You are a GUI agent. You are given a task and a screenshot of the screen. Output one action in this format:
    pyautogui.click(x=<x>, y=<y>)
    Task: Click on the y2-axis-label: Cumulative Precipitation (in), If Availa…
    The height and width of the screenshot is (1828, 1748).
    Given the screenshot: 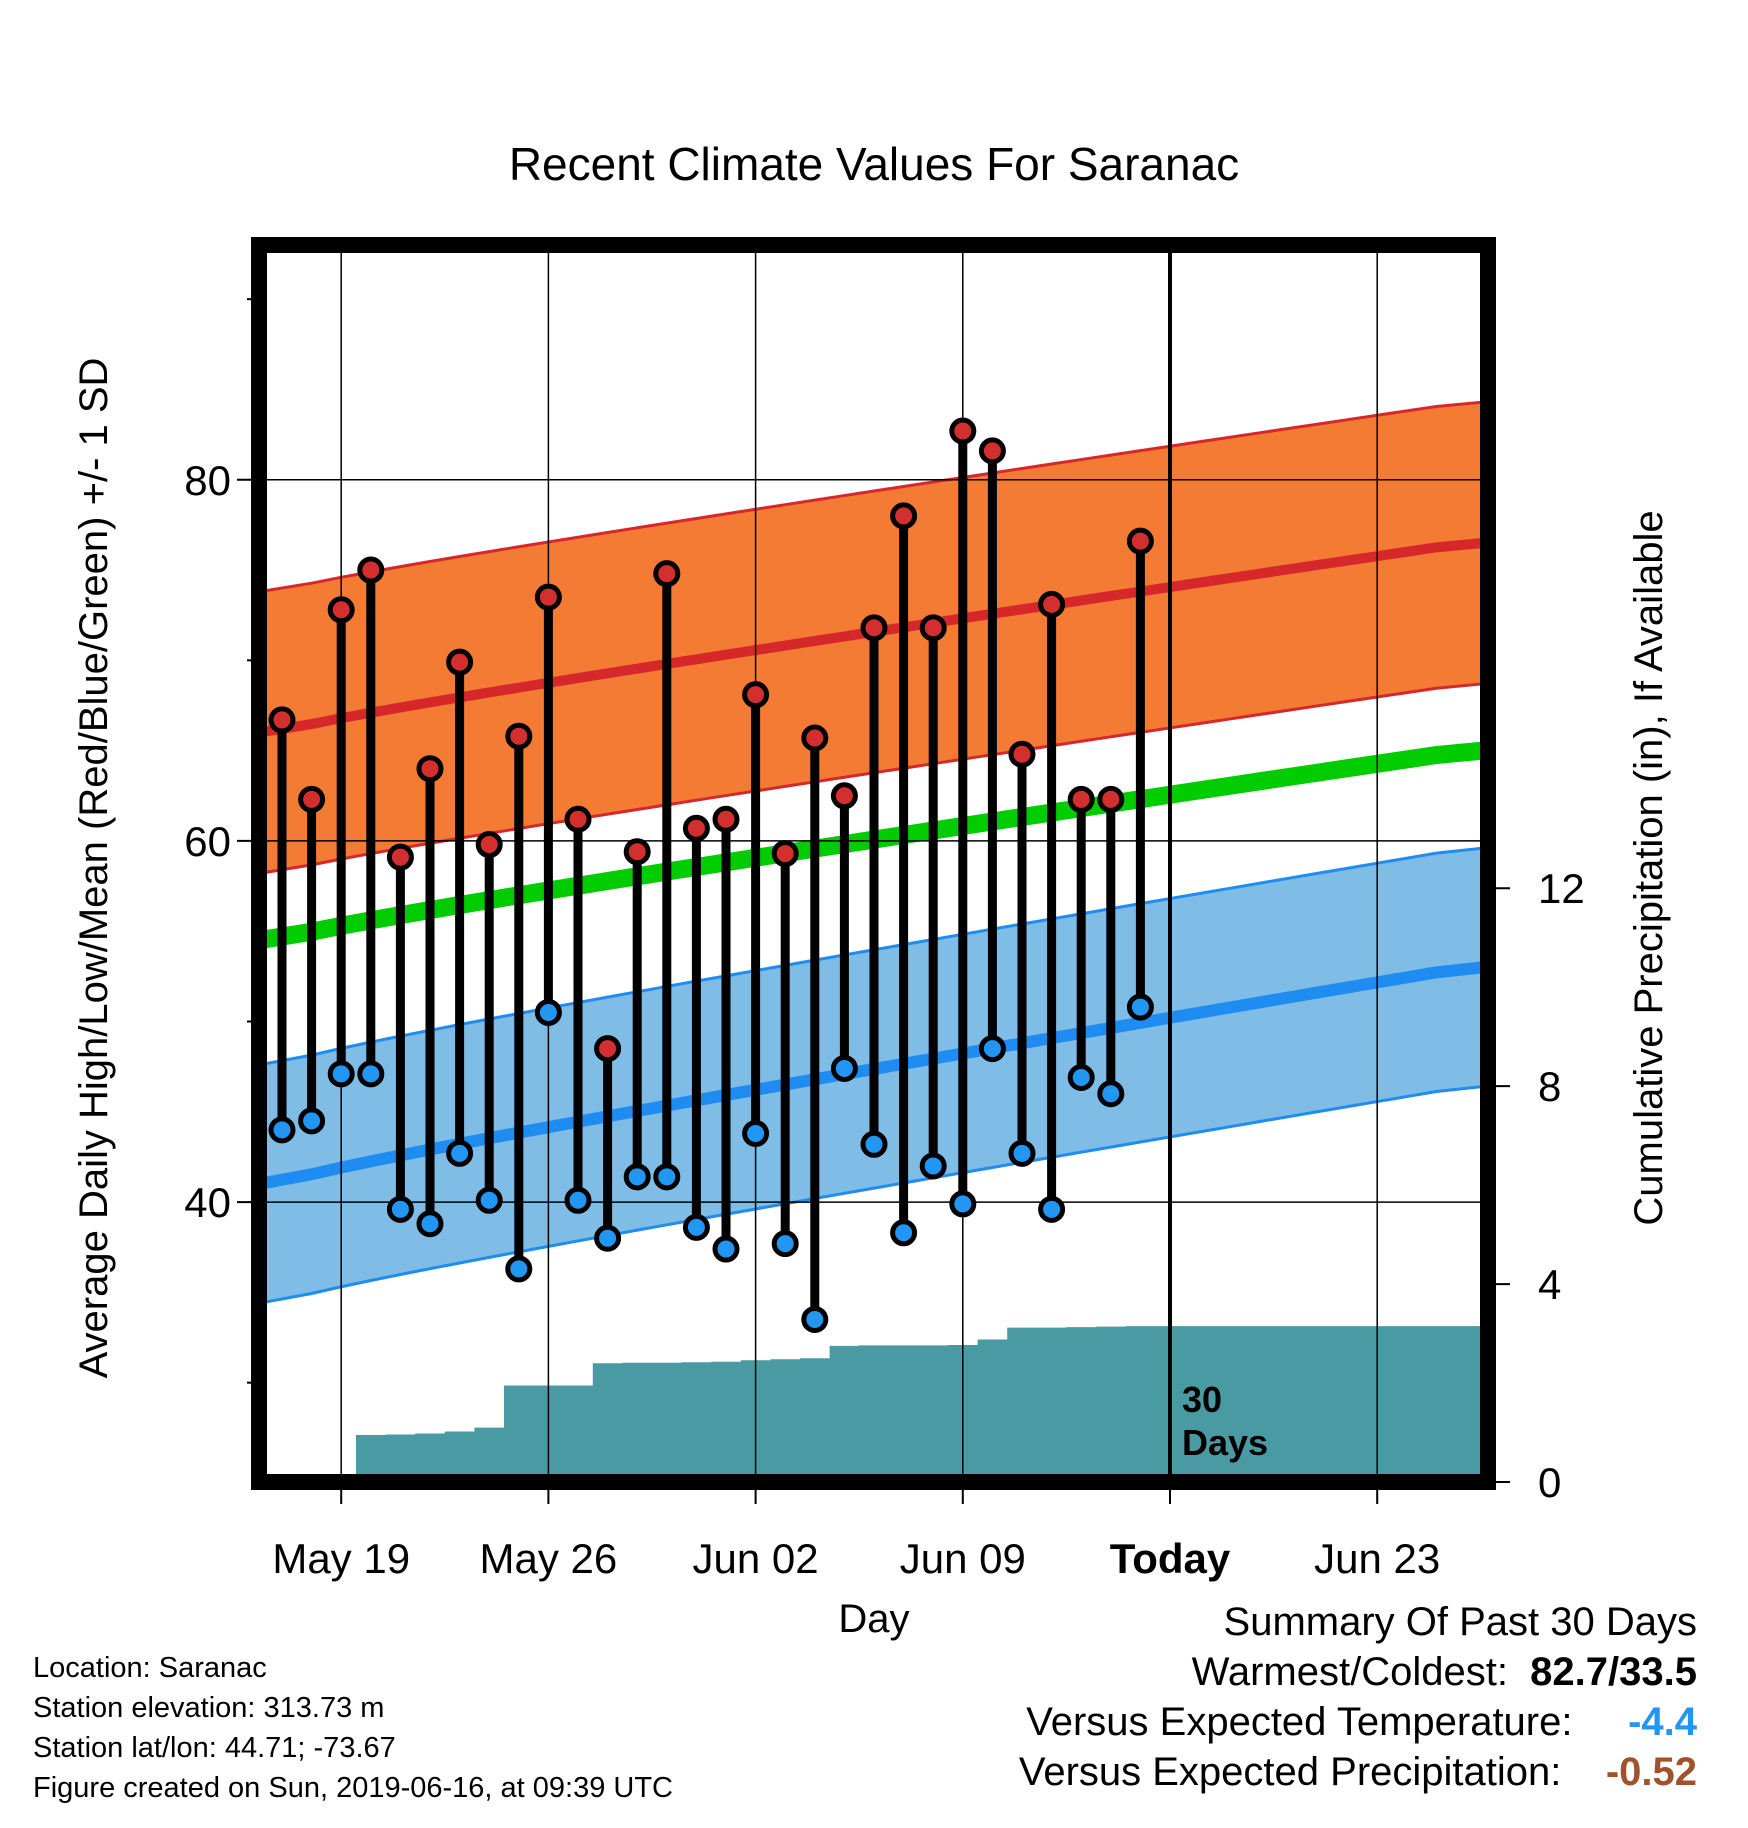 What is the action you would take?
    pyautogui.click(x=1649, y=867)
    